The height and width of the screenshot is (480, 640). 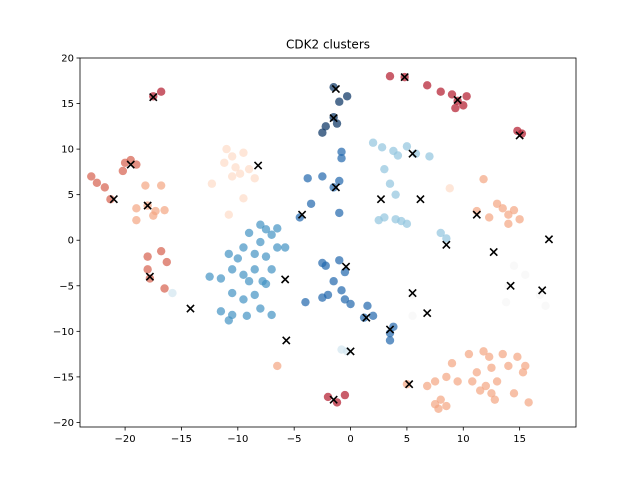 I want to click on x-tick-label: −10, so click(x=237, y=439).